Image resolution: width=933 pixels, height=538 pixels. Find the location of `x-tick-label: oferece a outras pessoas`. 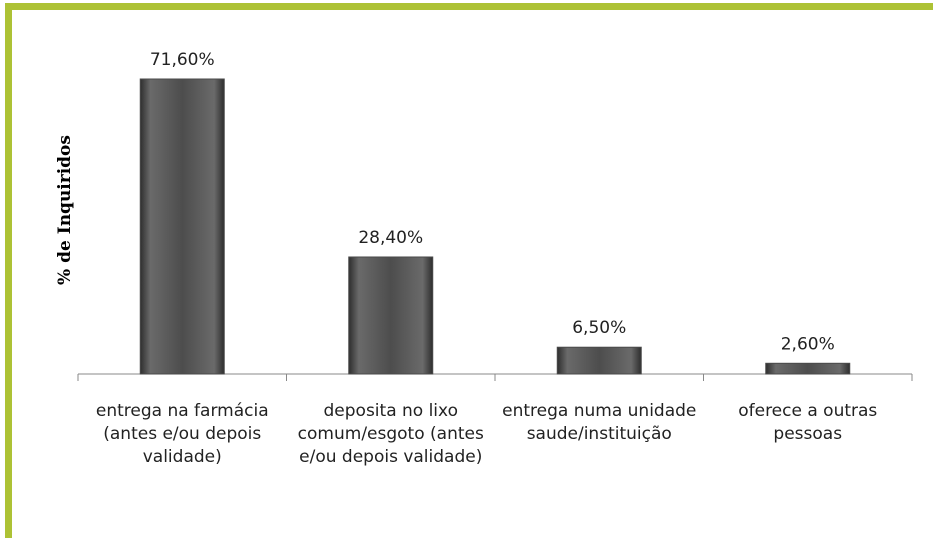

x-tick-label: oferece a outras pessoas is located at coordinates (808, 422).